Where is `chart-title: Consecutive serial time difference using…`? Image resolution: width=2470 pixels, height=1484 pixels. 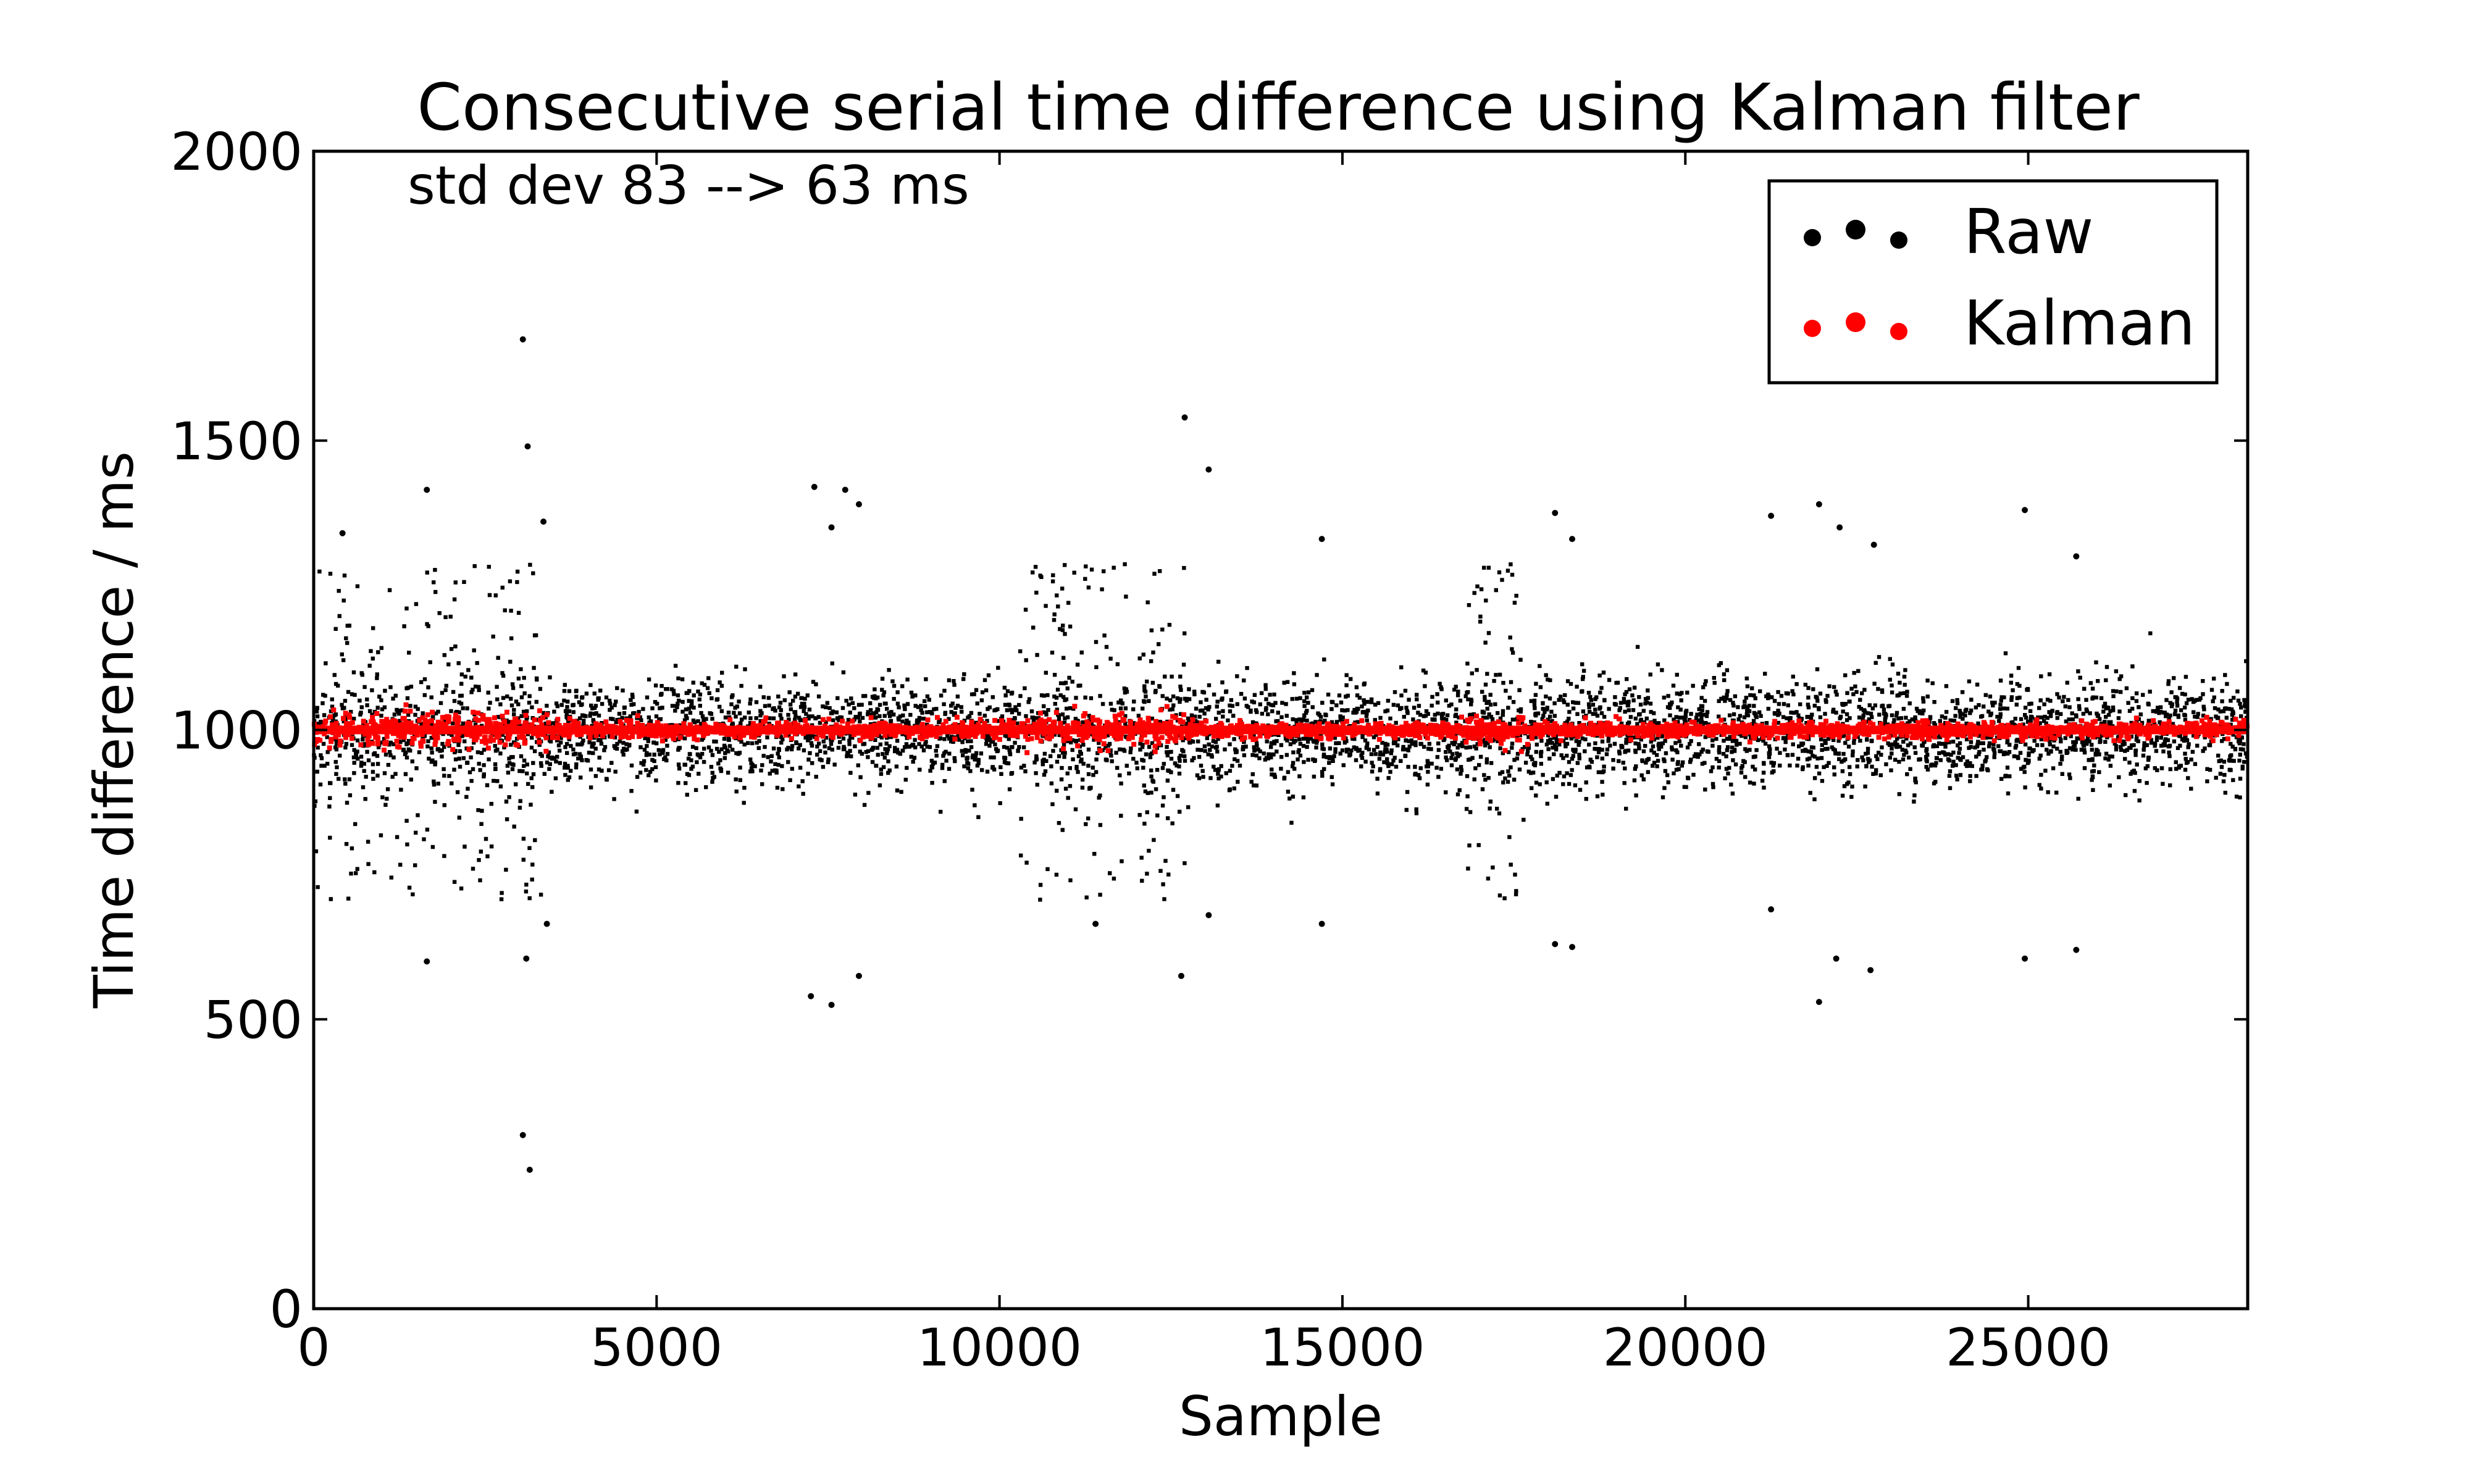 chart-title: Consecutive serial time difference using… is located at coordinates (1278, 107).